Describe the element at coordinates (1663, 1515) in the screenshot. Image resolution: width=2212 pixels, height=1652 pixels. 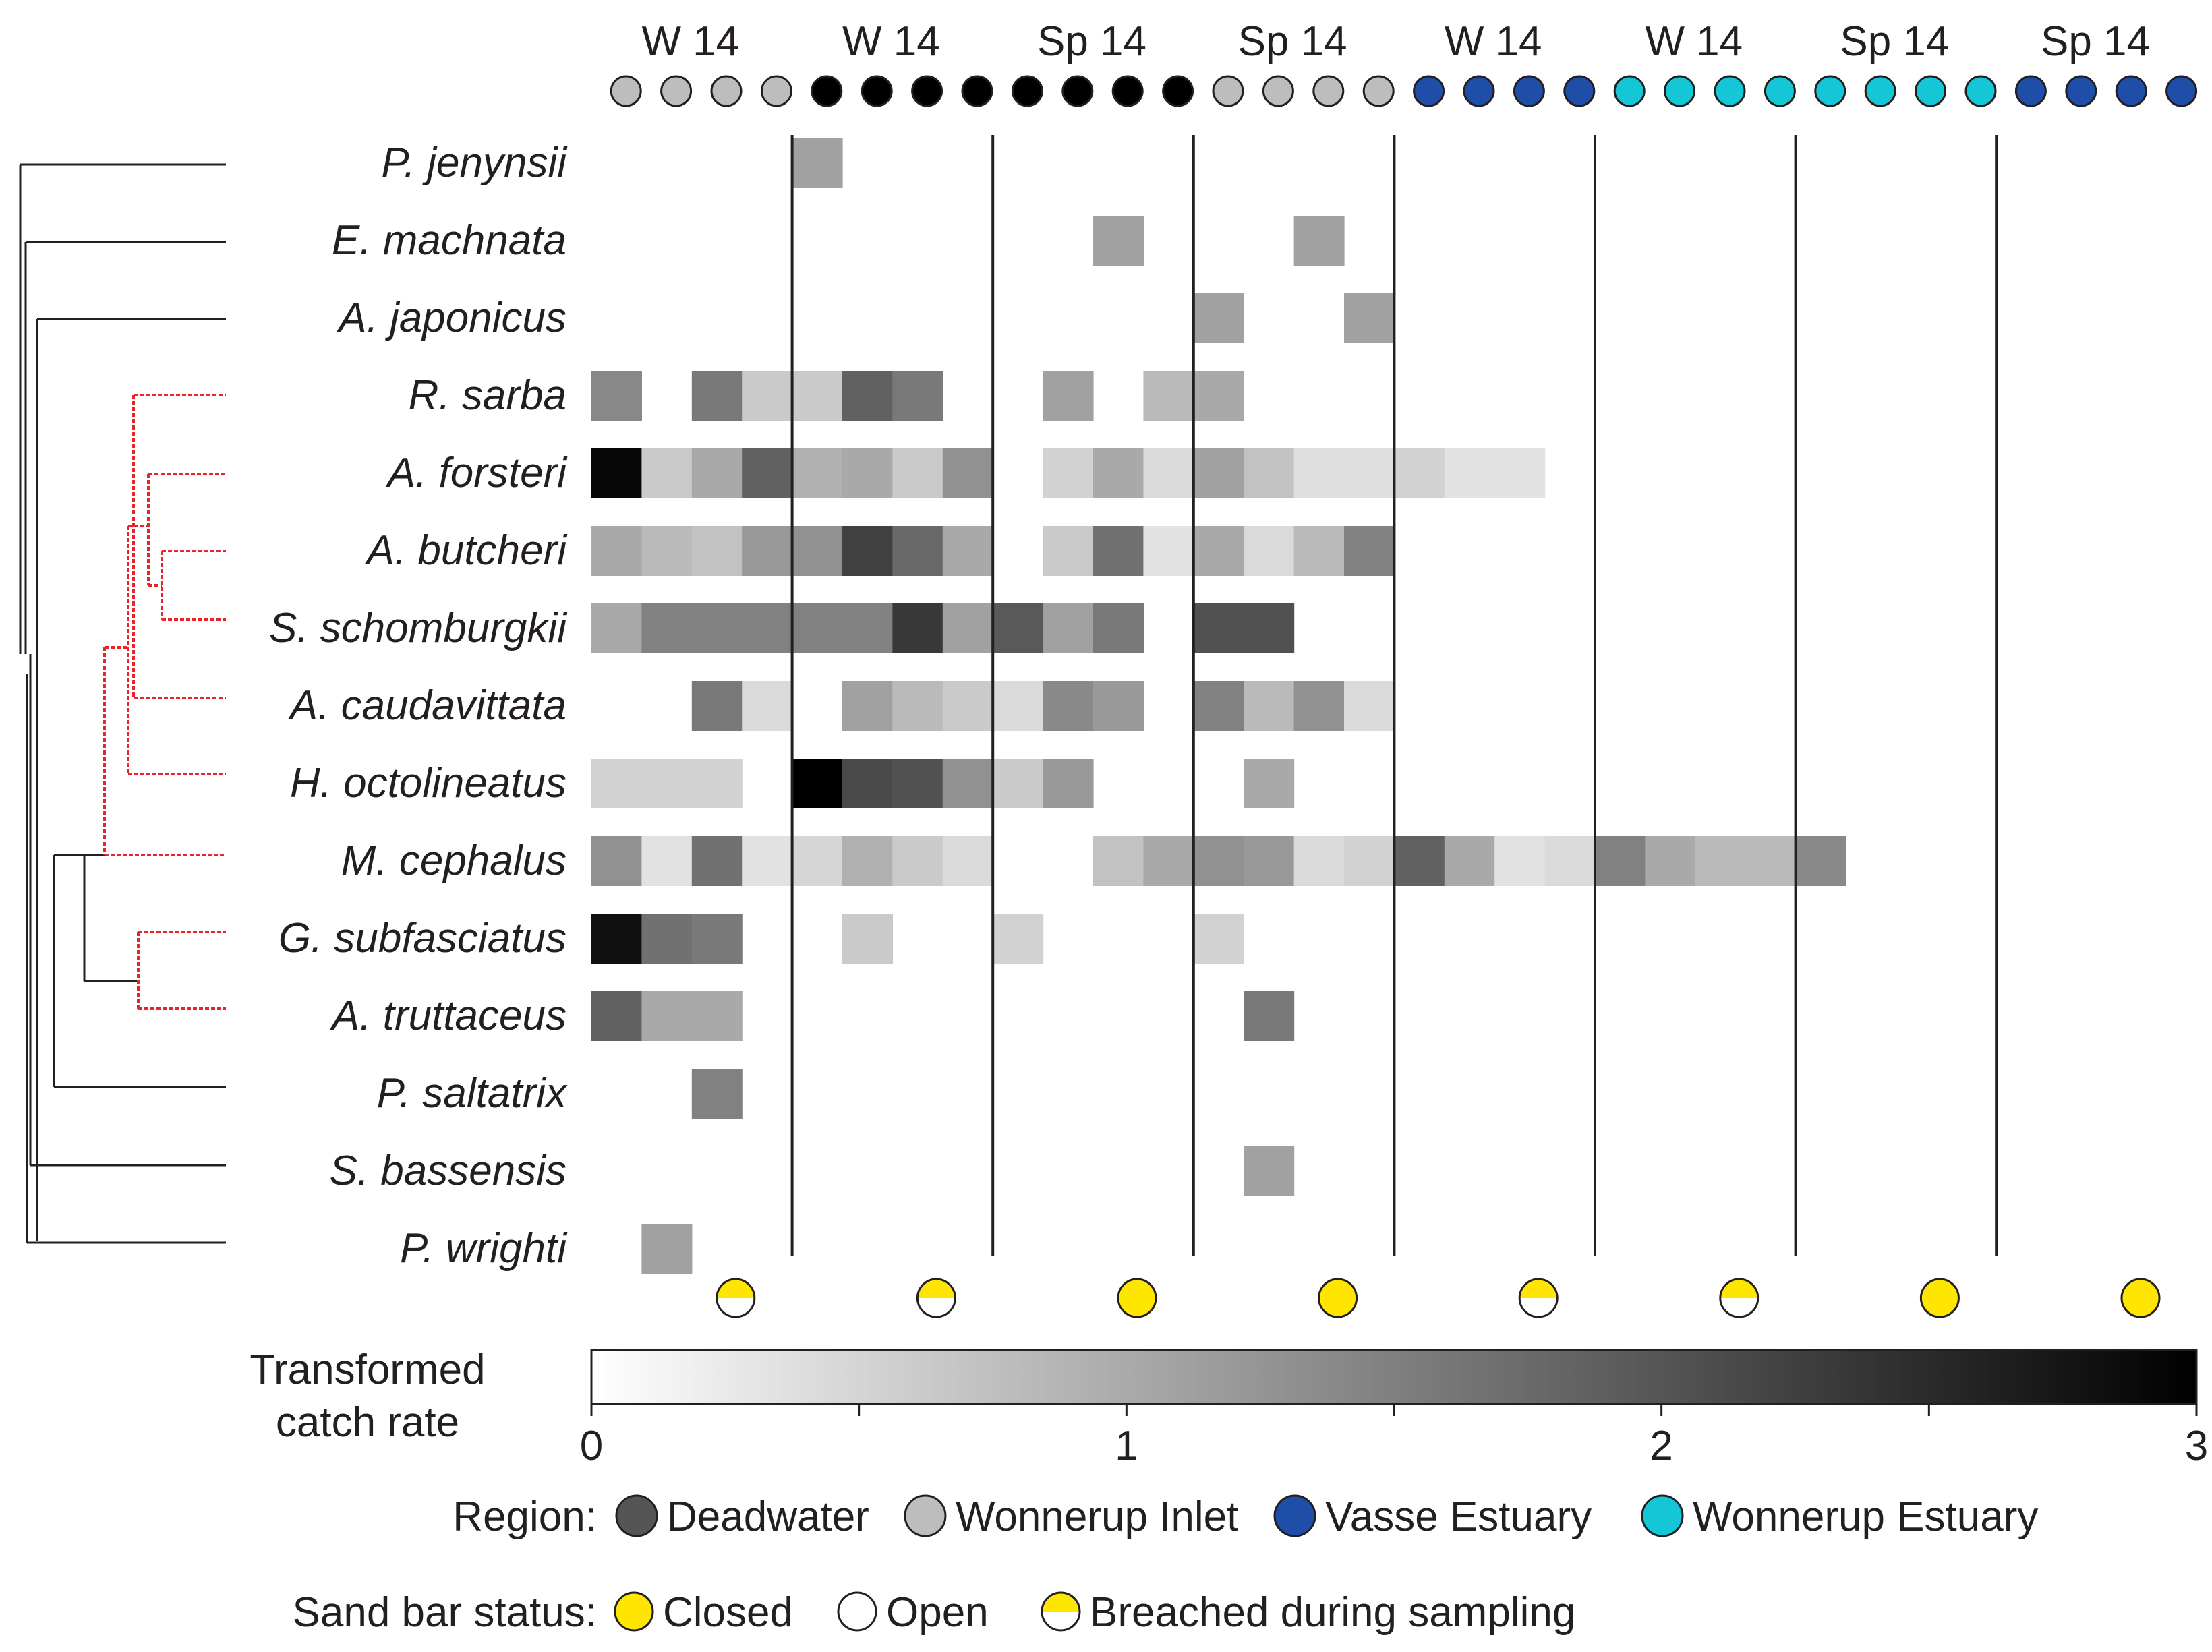
I see `region-legend-swatch-wonnerup-estuary` at that location.